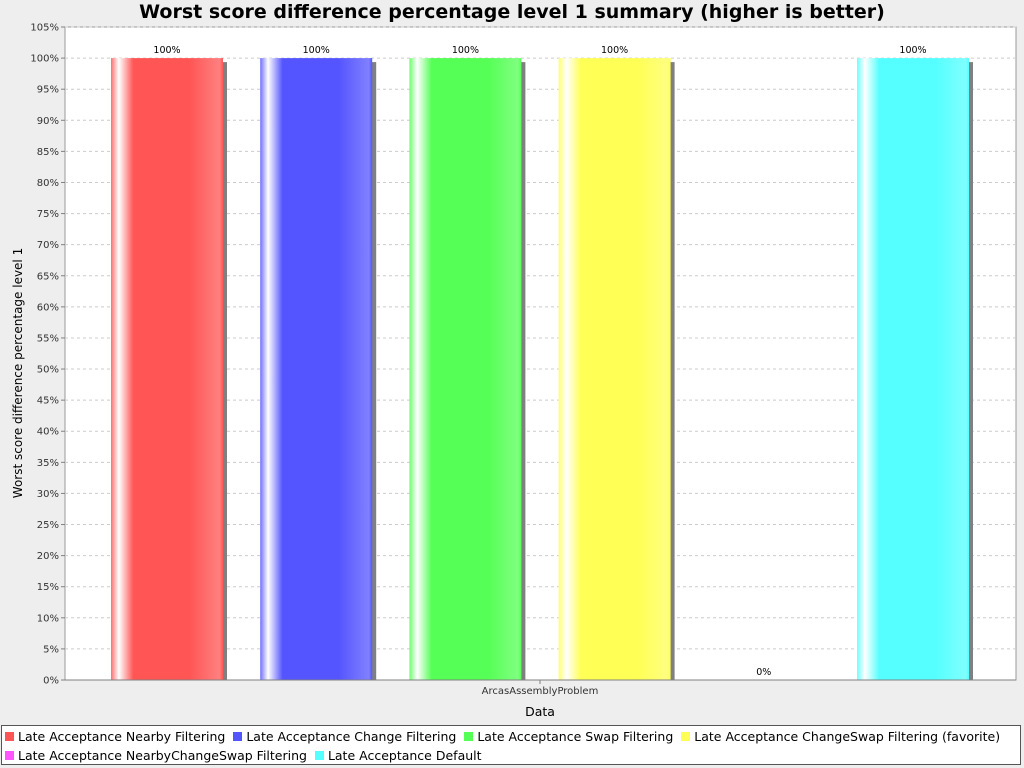 The width and height of the screenshot is (1024, 768). What do you see at coordinates (48, 214) in the screenshot?
I see `y-tick-label: 75%` at bounding box center [48, 214].